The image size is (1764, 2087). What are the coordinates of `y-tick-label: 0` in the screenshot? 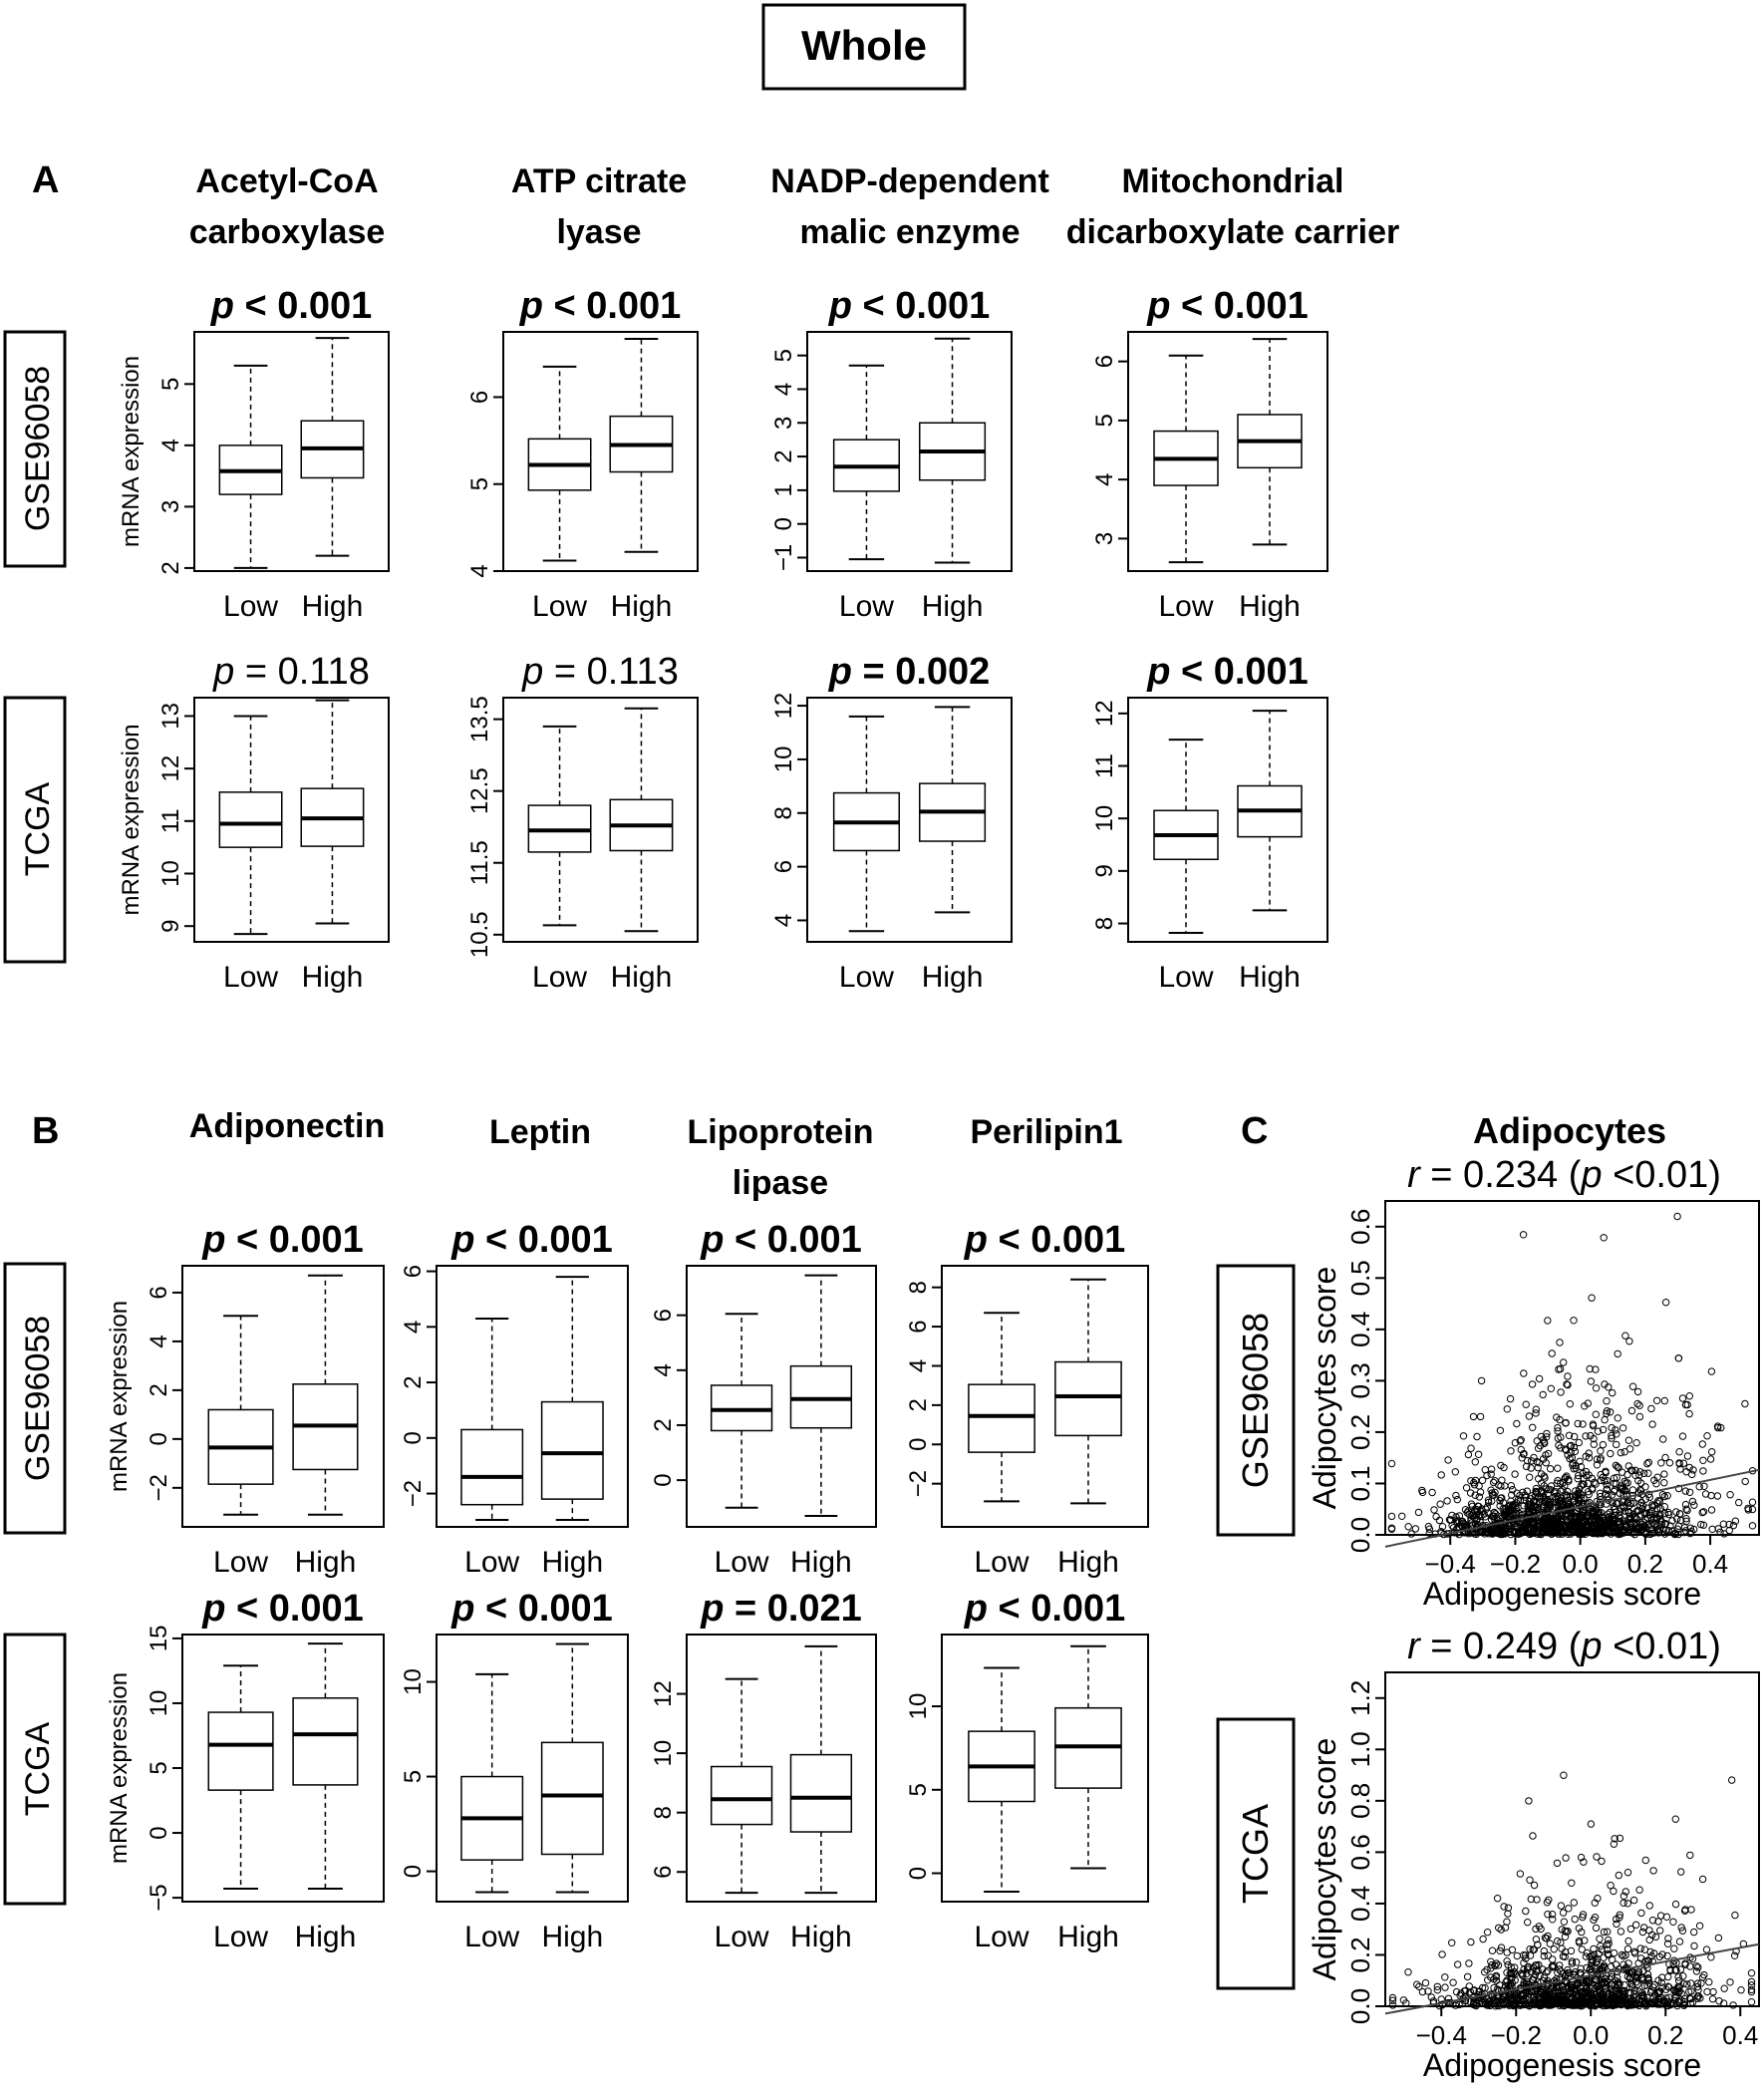 It's located at (413, 1437).